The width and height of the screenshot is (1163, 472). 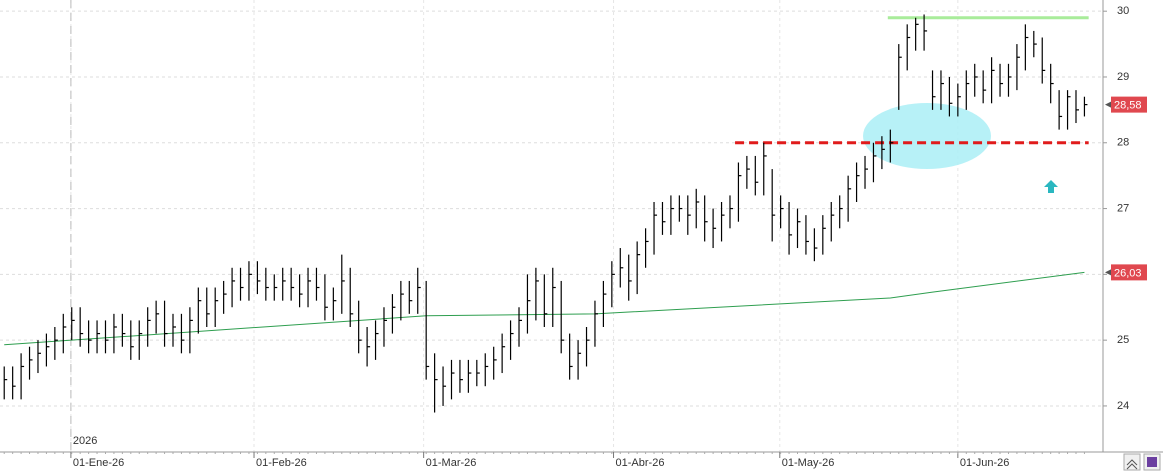 What do you see at coordinates (1123, 77) in the screenshot?
I see `y-tick-label: 29` at bounding box center [1123, 77].